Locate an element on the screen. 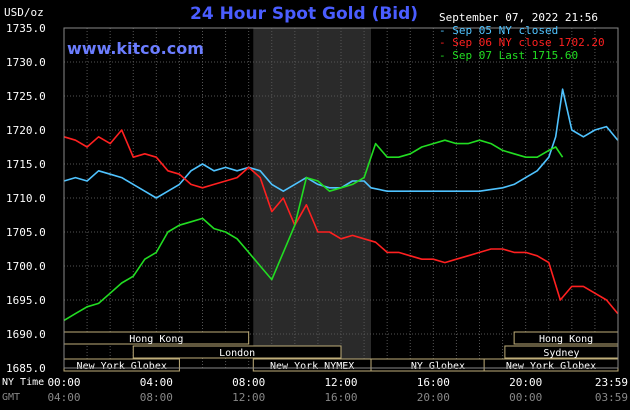 This screenshot has width=630, height=410. x-tick-ny: 23:59 is located at coordinates (611, 382).